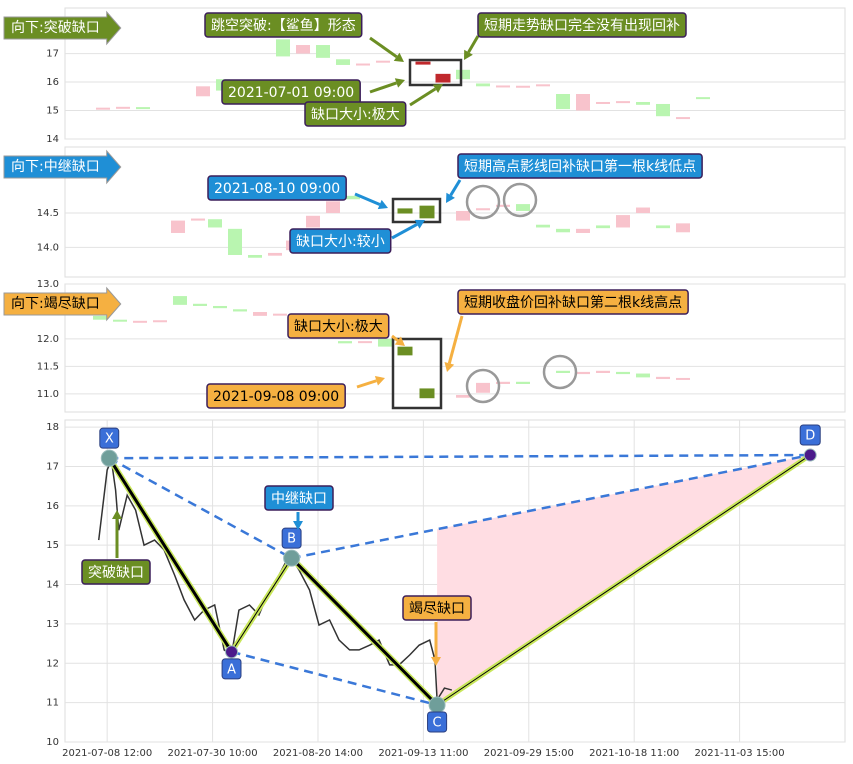 The image size is (853, 764). Describe the element at coordinates (52, 111) in the screenshot. I see `y-tick-label: 15` at that location.